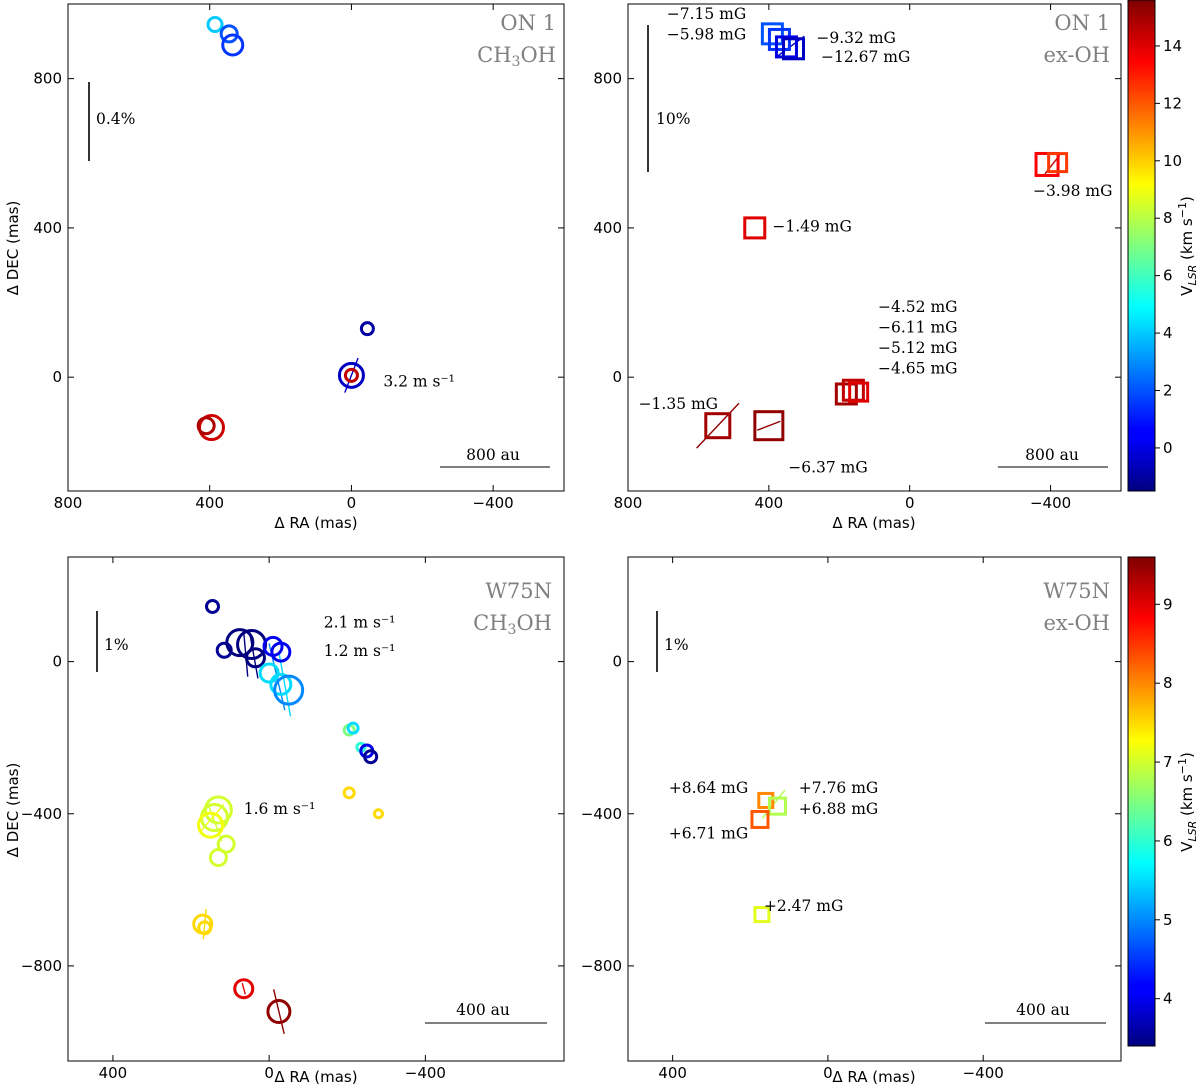  What do you see at coordinates (1172, 103) in the screenshot?
I see `colorbar-tick-label: 12` at bounding box center [1172, 103].